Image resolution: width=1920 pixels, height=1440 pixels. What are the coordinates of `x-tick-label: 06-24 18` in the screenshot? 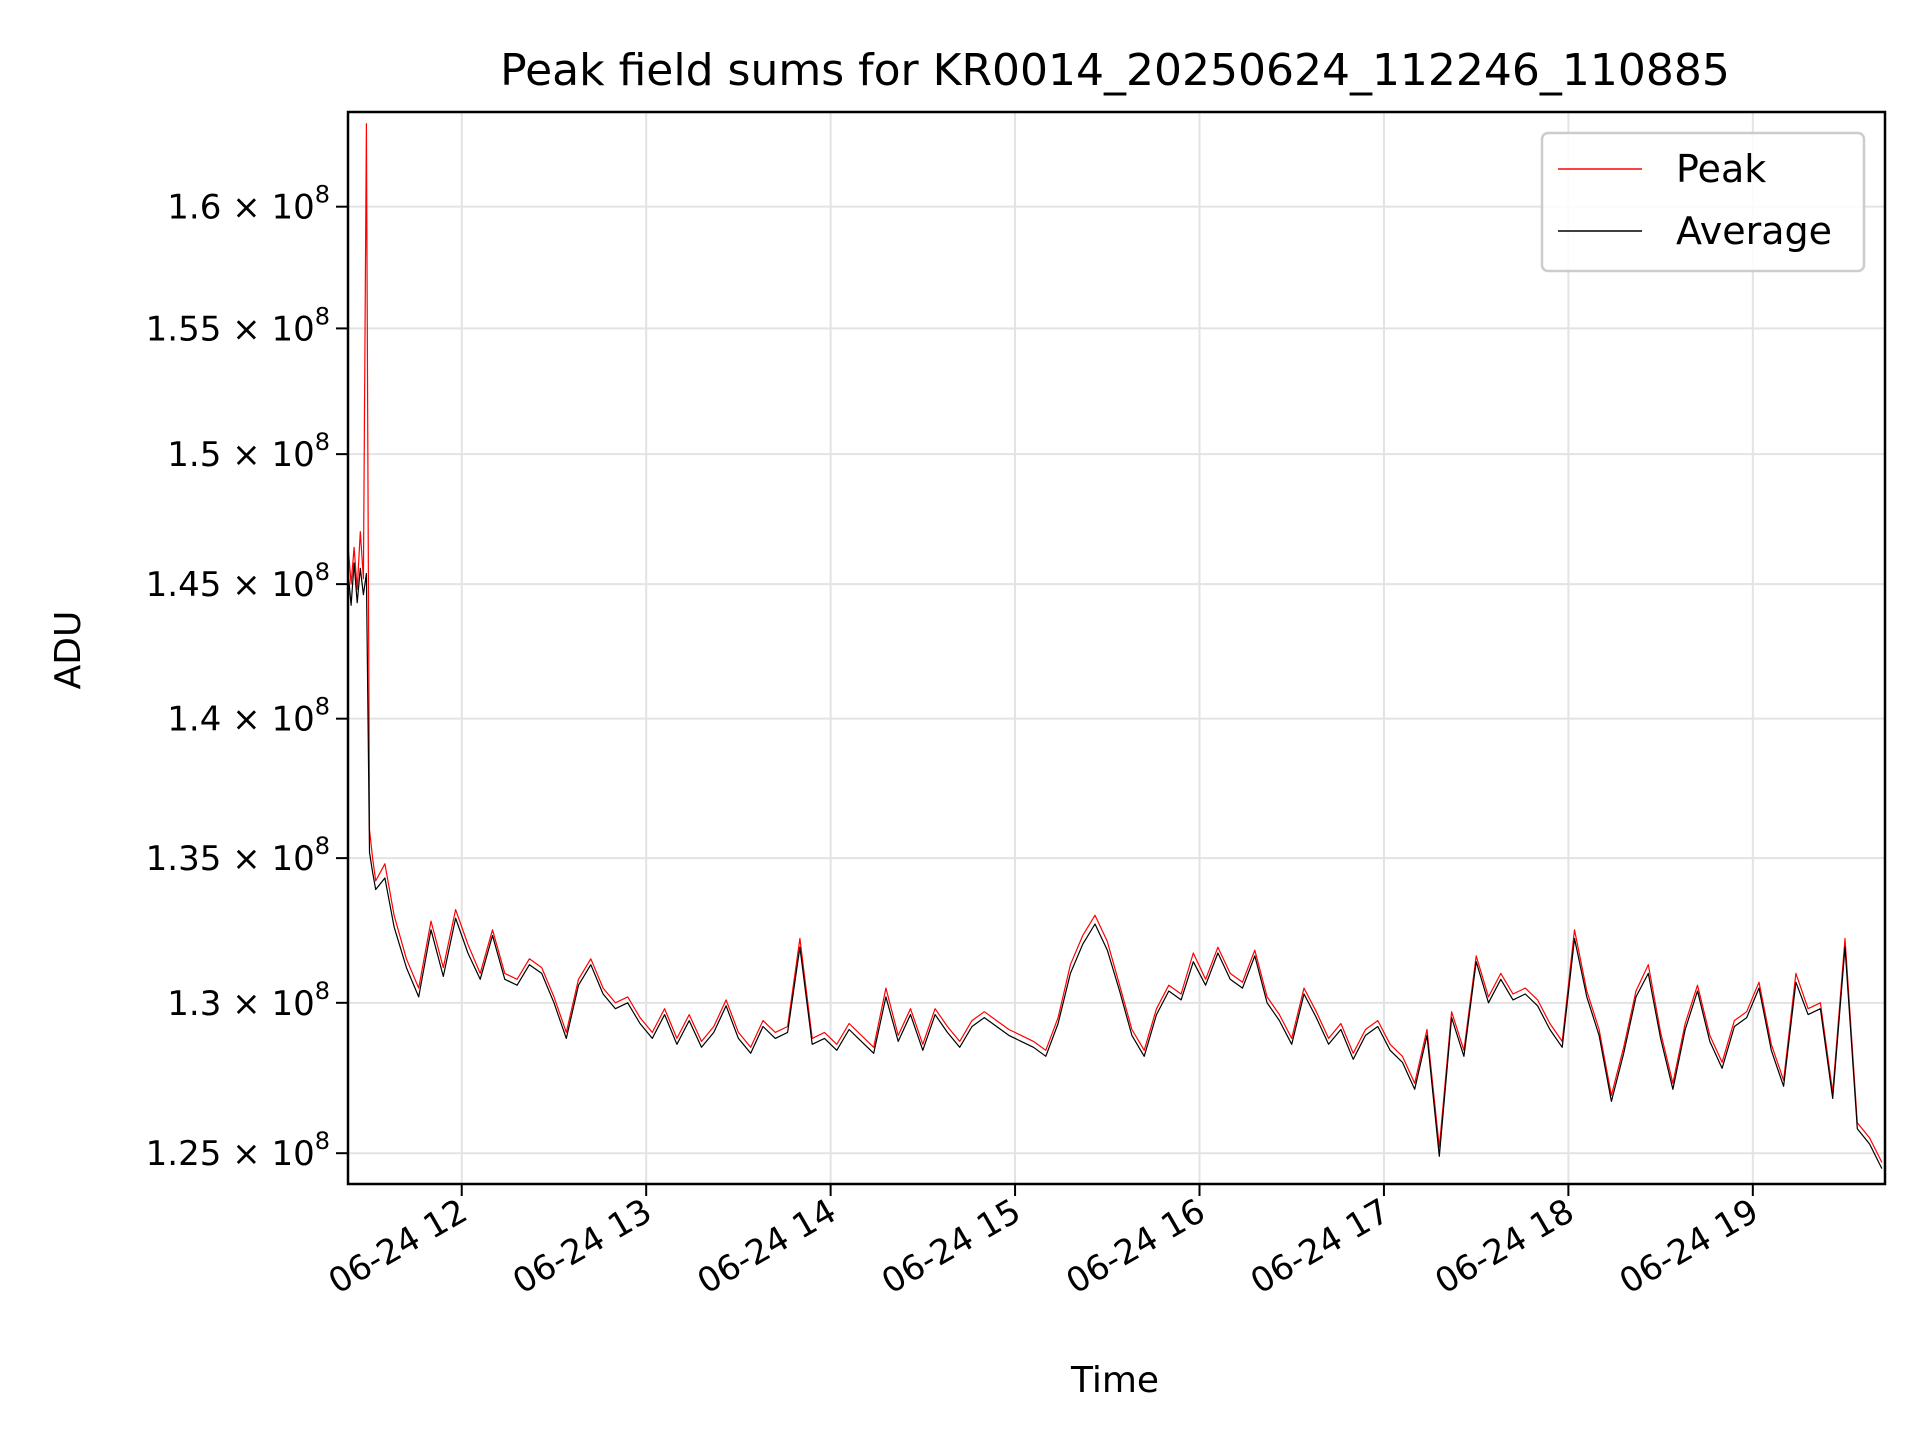 It's located at (1504, 1246).